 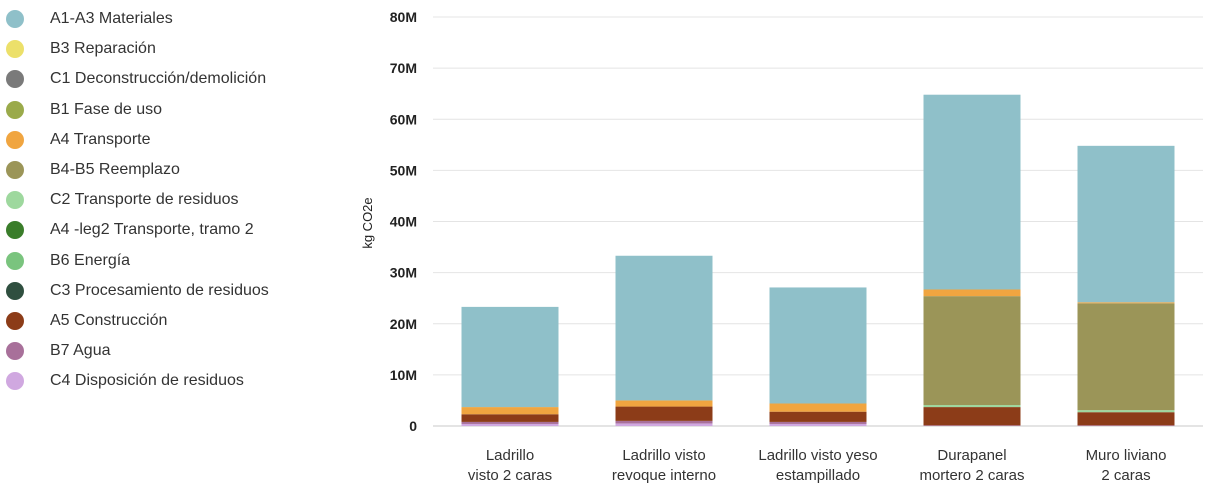 What do you see at coordinates (111, 19) in the screenshot?
I see `legend-label: A1-A3 Materiales` at bounding box center [111, 19].